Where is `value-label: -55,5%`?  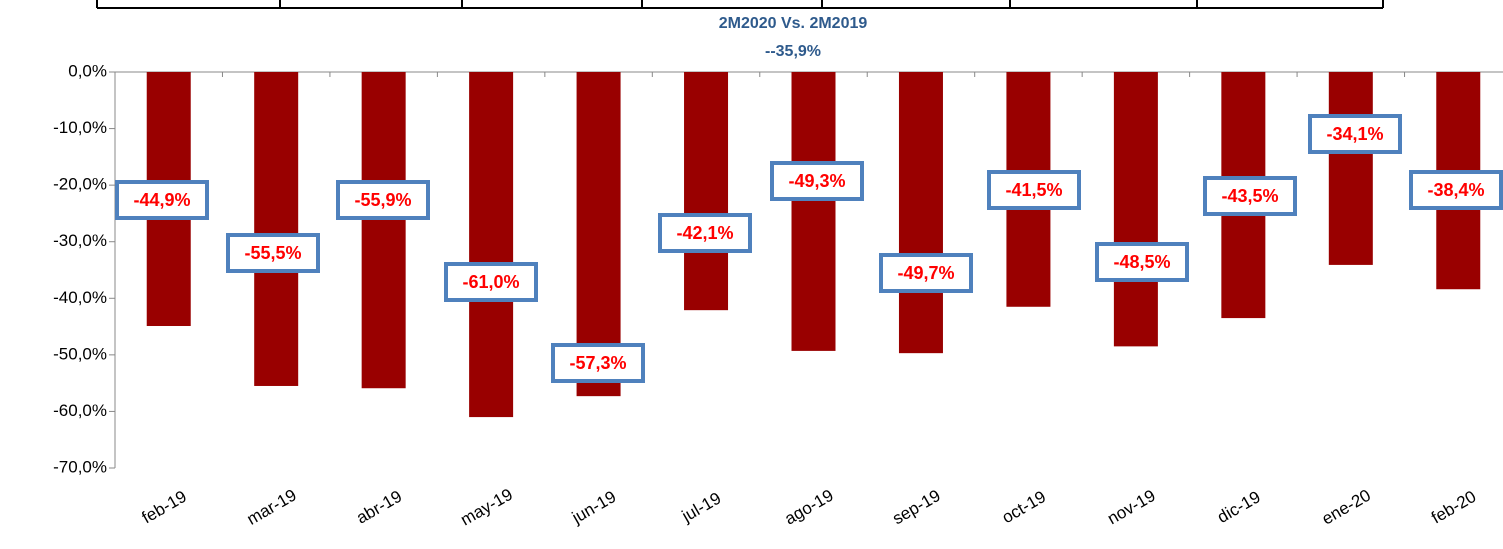
value-label: -55,5% is located at coordinates (272, 253).